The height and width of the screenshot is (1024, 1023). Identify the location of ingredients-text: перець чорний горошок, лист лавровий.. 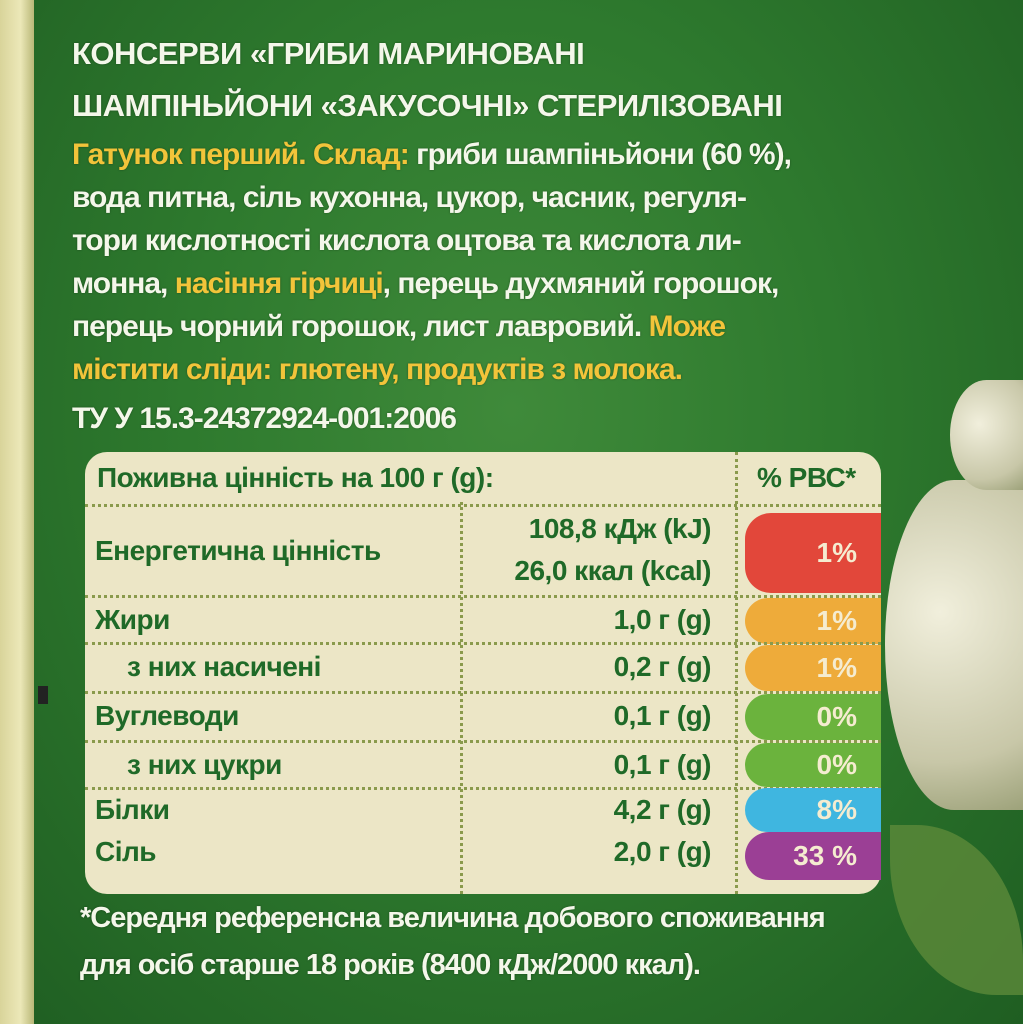
(360, 326).